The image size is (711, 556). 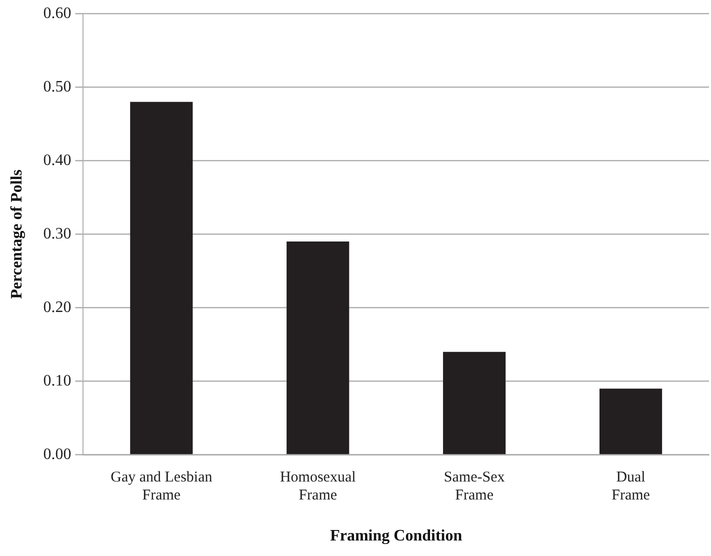 What do you see at coordinates (57, 381) in the screenshot?
I see `y-tick-label: 0.10` at bounding box center [57, 381].